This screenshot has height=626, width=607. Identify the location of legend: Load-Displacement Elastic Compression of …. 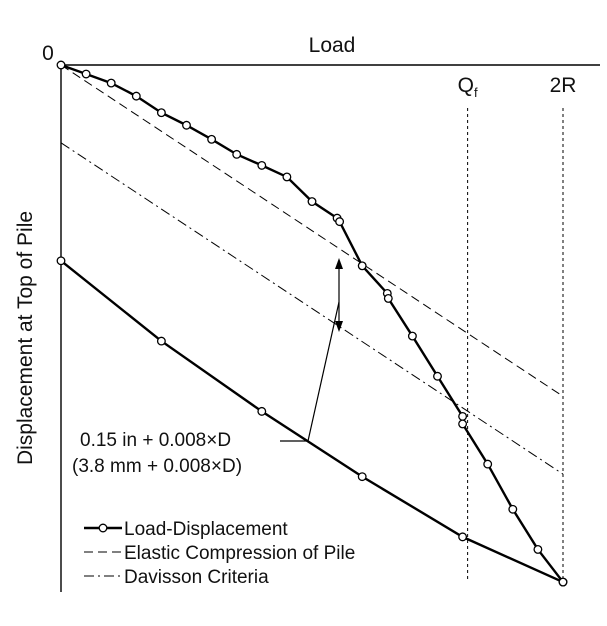
(219, 553).